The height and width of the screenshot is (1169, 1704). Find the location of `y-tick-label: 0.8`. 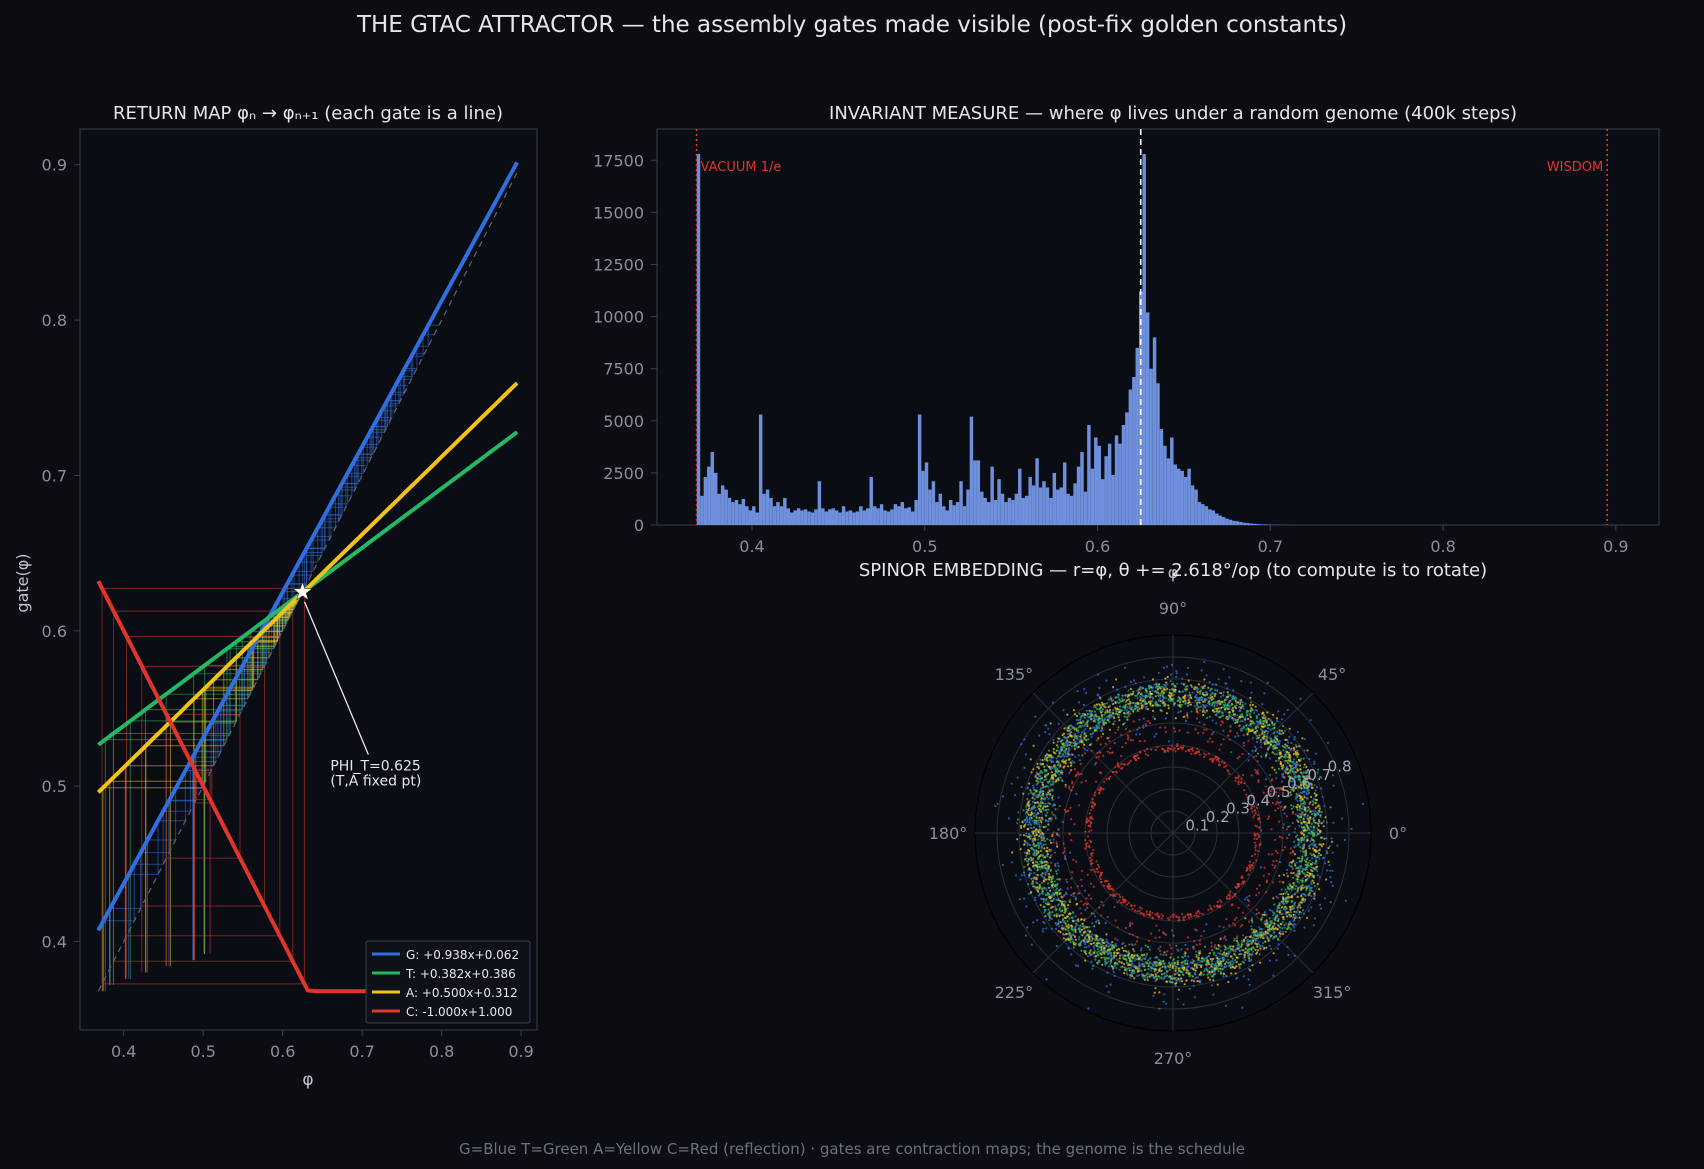

y-tick-label: 0.8 is located at coordinates (54, 320).